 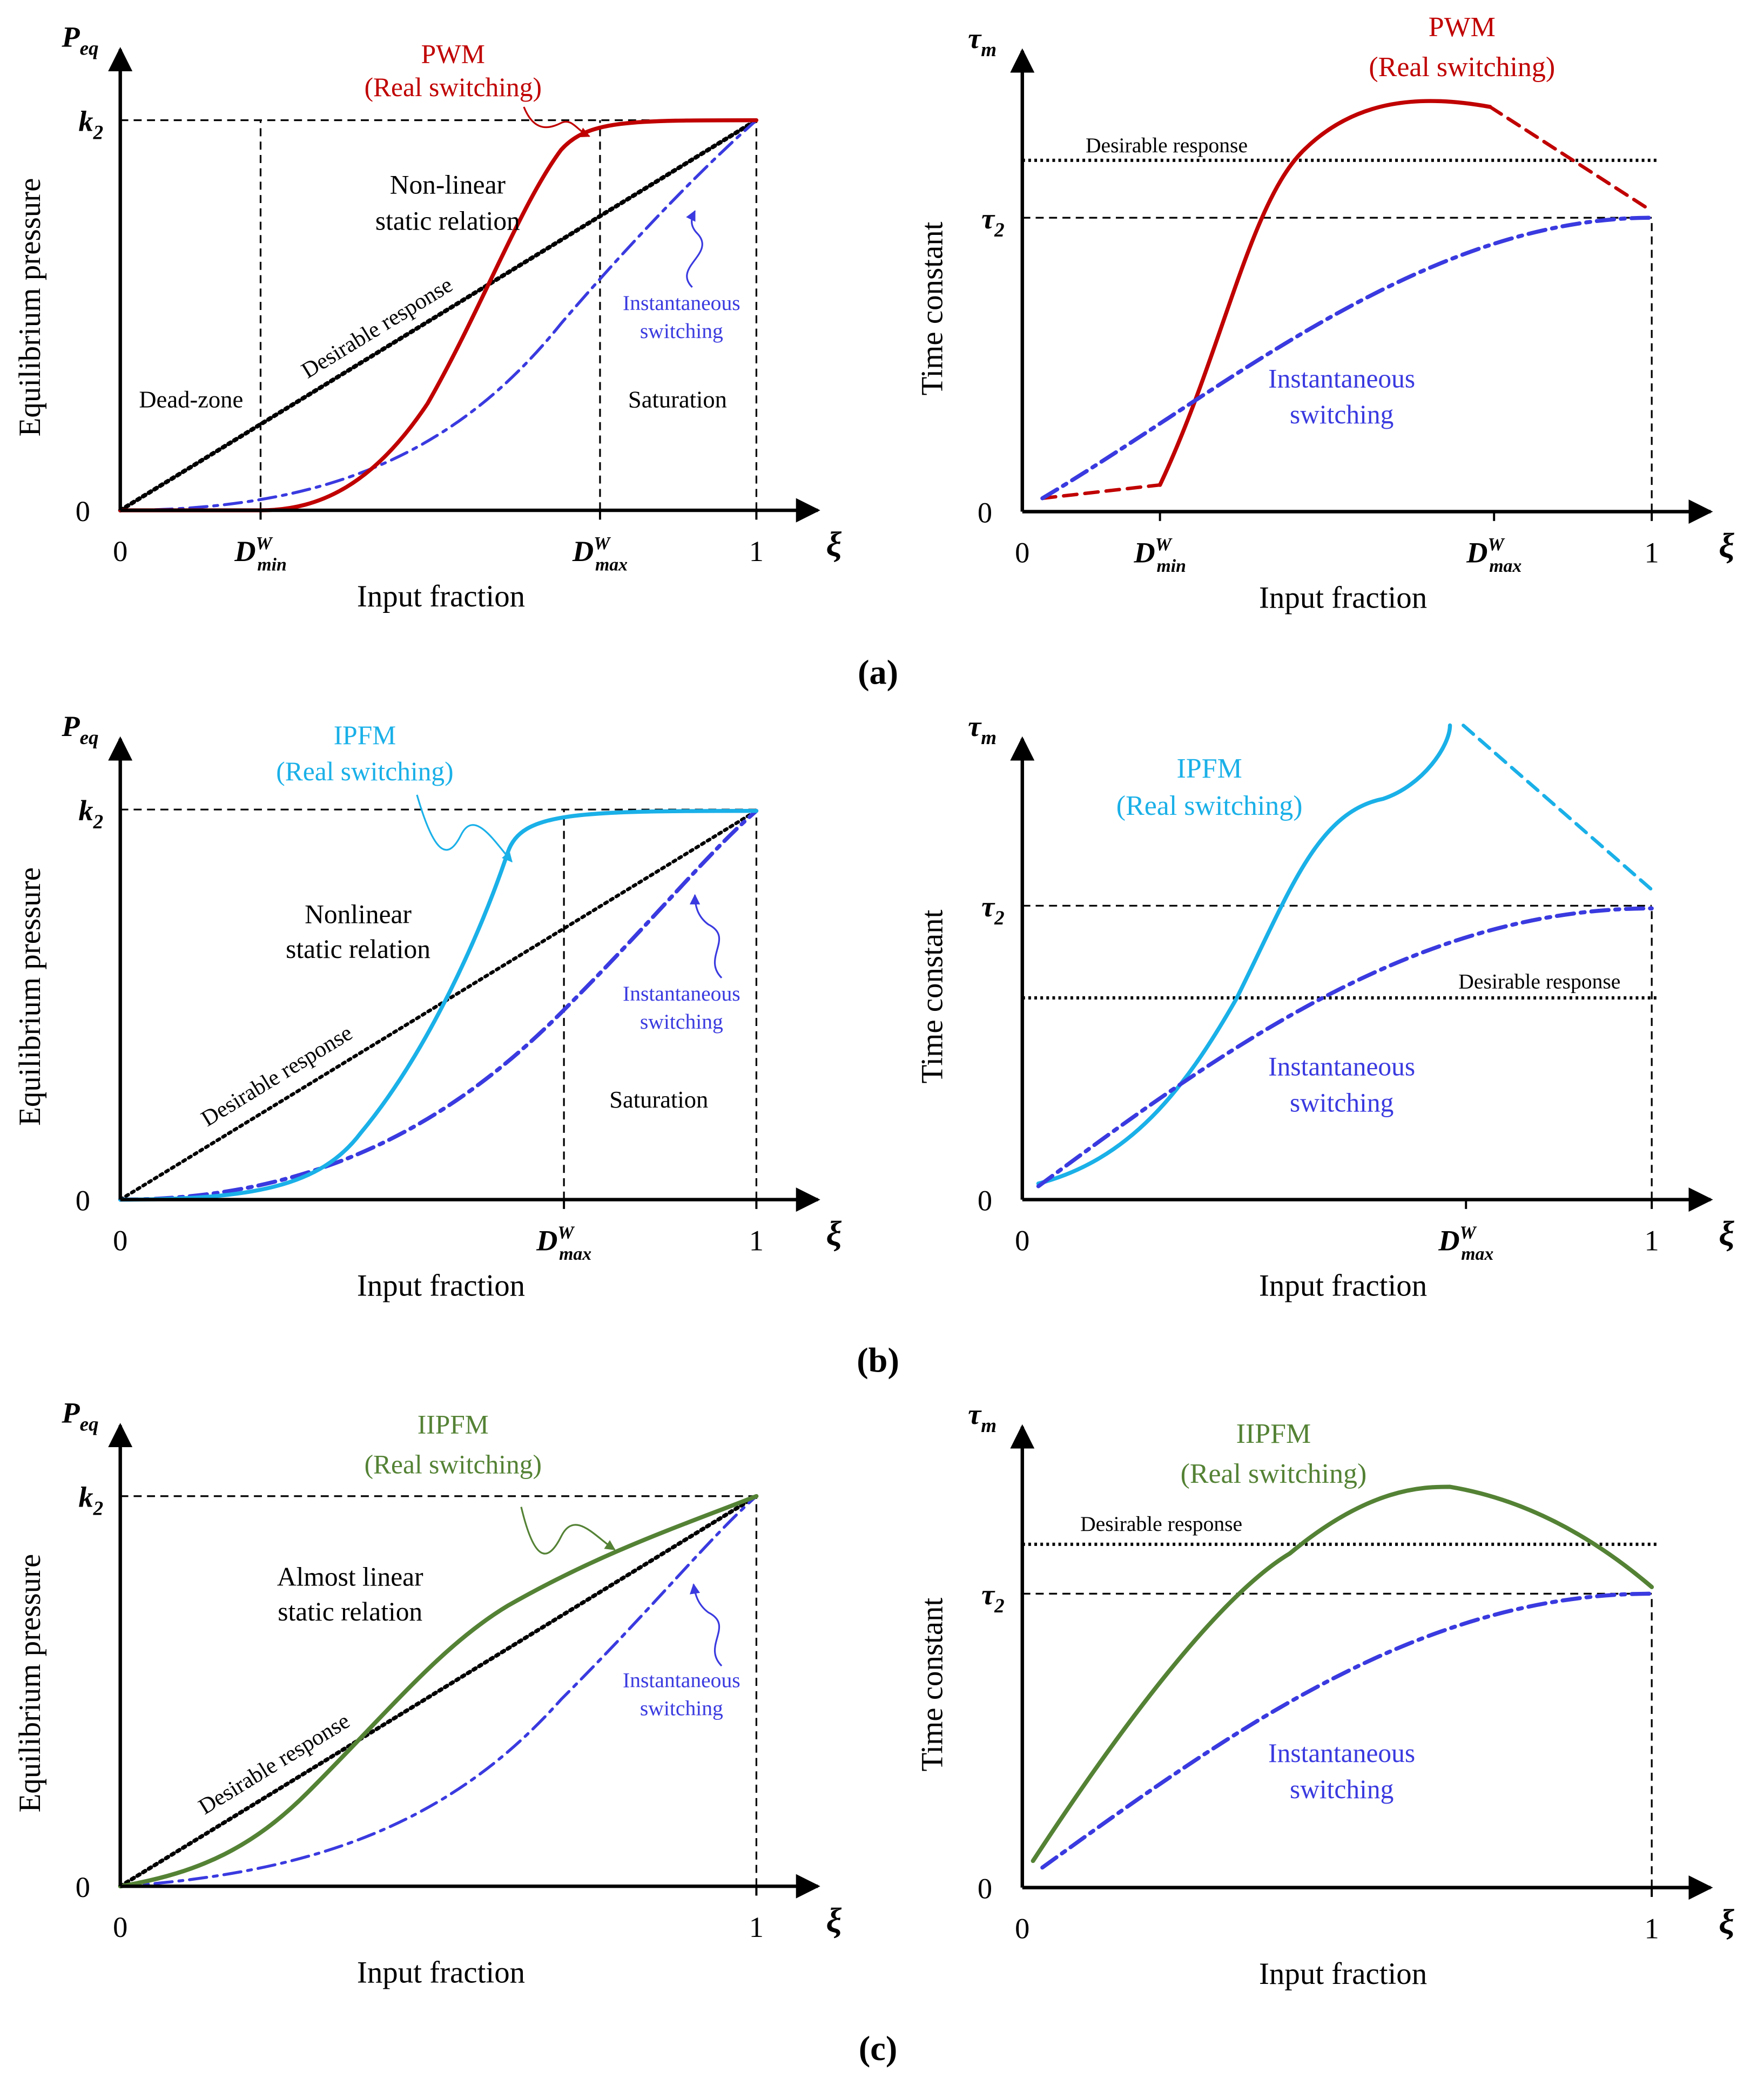 What do you see at coordinates (89, 738) in the screenshot?
I see `symbol-sub: eq` at bounding box center [89, 738].